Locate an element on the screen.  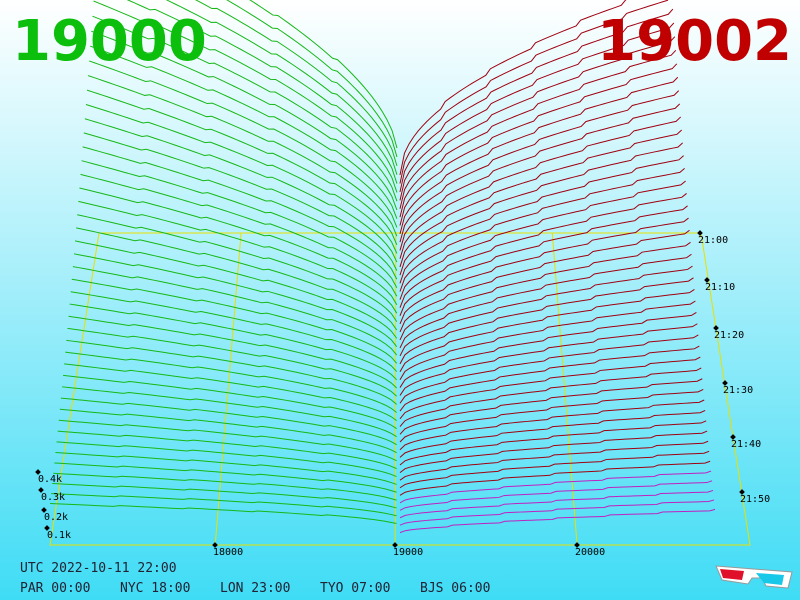
time-tick-label: 21:40 is located at coordinates (746, 444).